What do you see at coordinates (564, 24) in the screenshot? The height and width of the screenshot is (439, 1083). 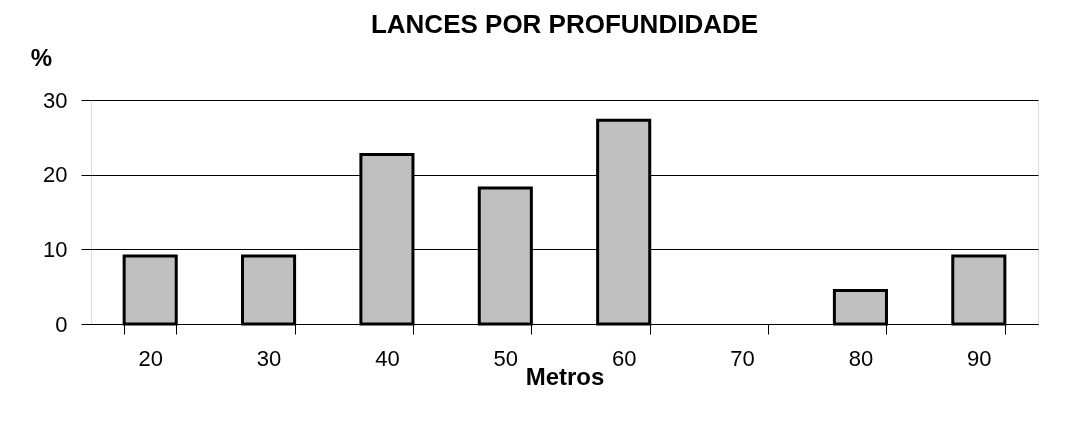 I see `chart-title: LANCES POR PROFUNDIDADE` at bounding box center [564, 24].